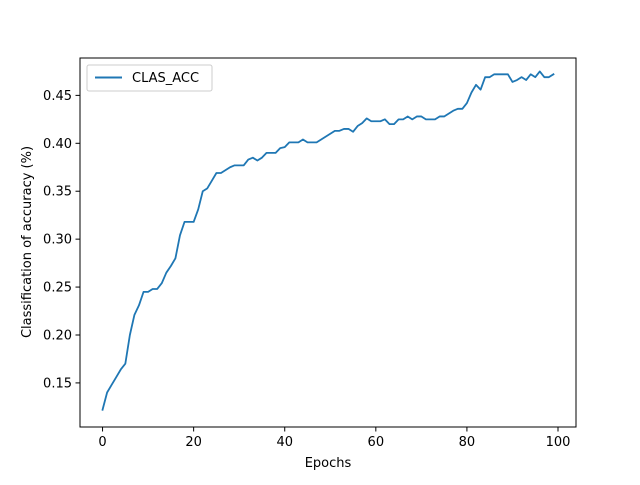  Describe the element at coordinates (328, 463) in the screenshot. I see `x-axis-label: Epochs` at that location.